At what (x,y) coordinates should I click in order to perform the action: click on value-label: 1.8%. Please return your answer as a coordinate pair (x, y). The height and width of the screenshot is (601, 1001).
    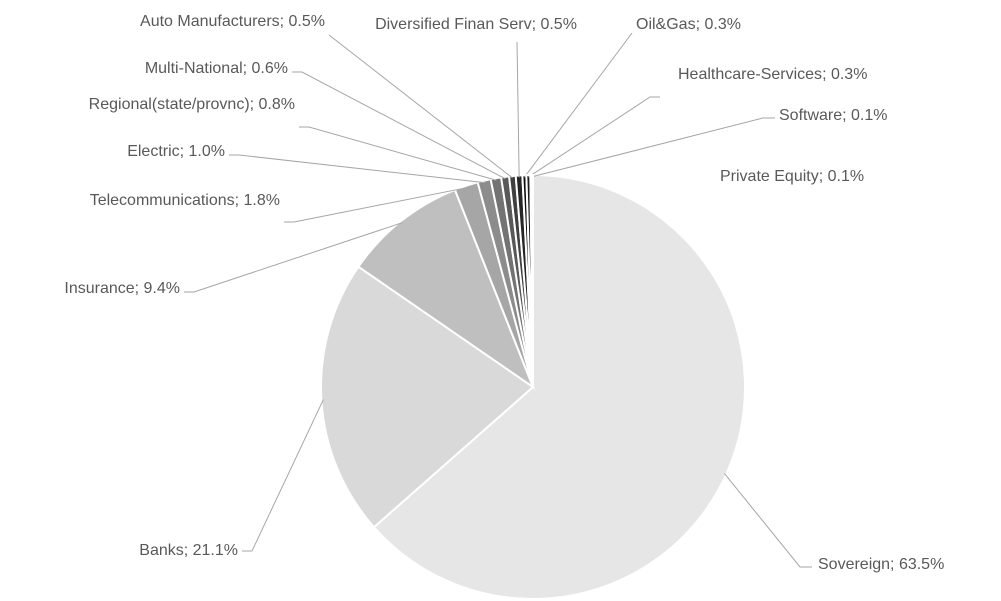
    Looking at the image, I should click on (262, 200).